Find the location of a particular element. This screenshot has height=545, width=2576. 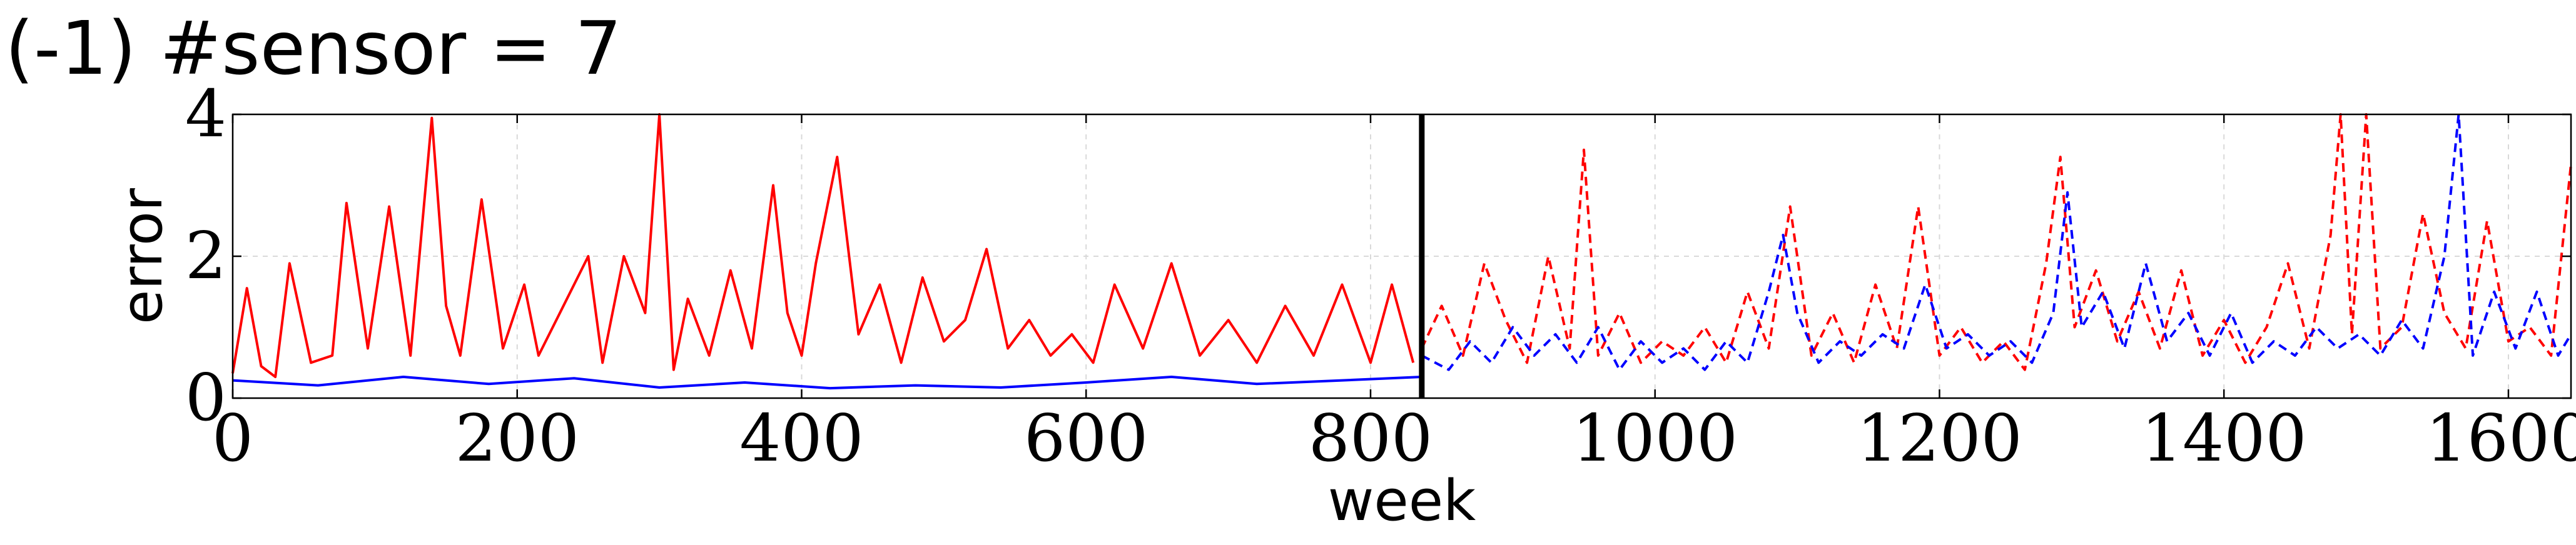

x-tick-label: 0 is located at coordinates (232, 438).